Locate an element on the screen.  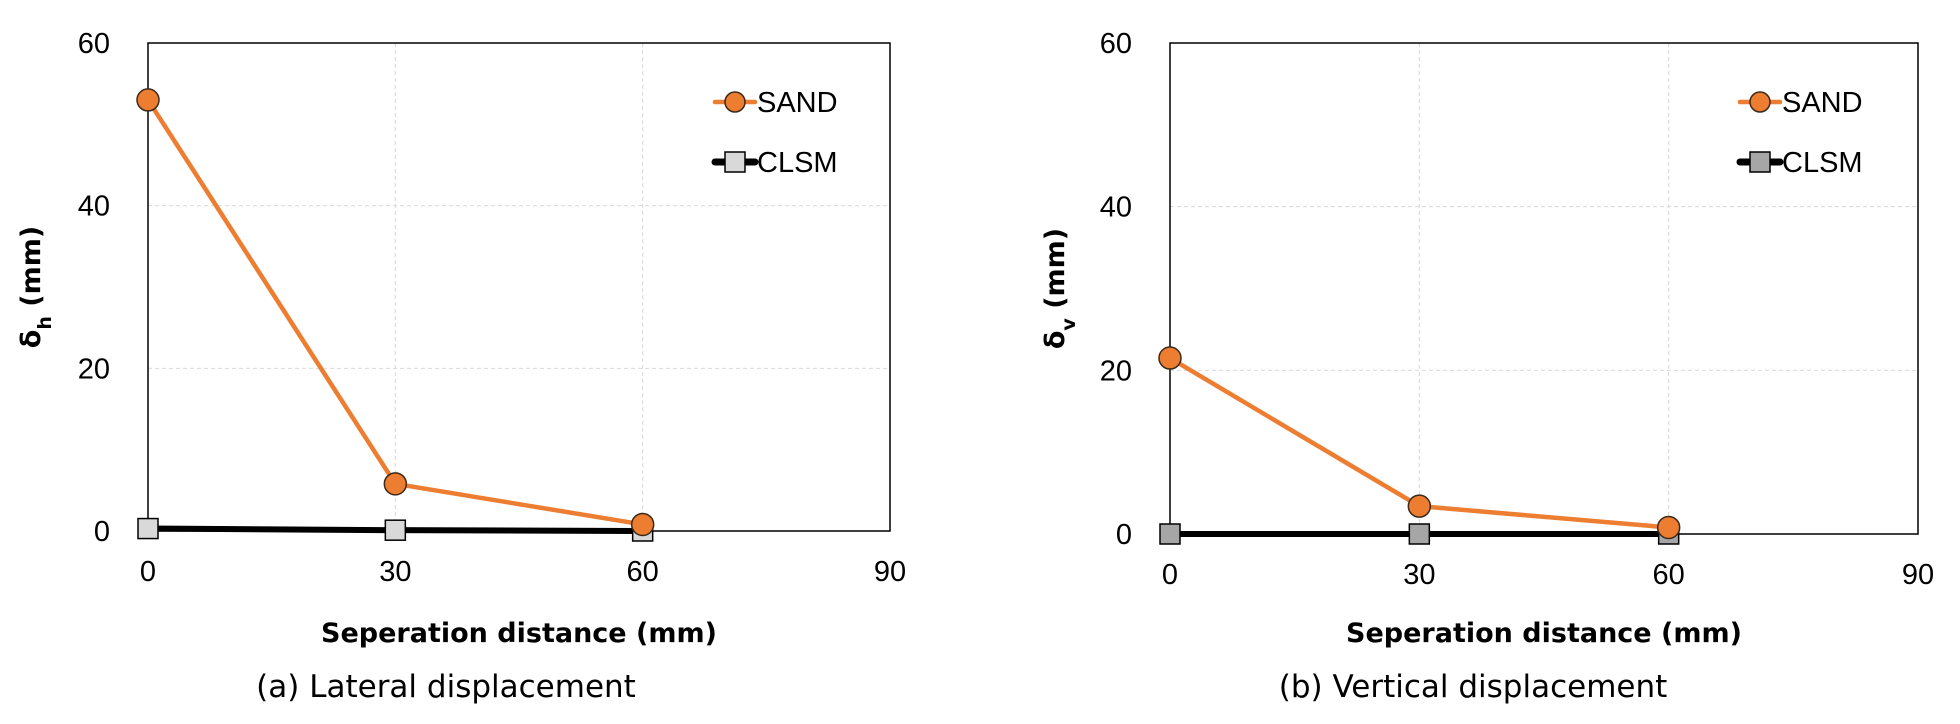
y-axis-subscript: v is located at coordinates (1069, 324).